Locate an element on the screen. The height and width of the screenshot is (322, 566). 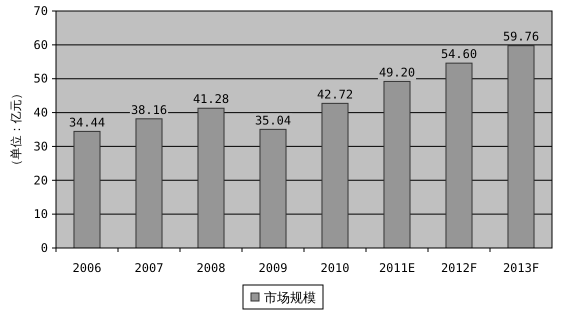
x-tick-label: 2007 is located at coordinates (149, 268).